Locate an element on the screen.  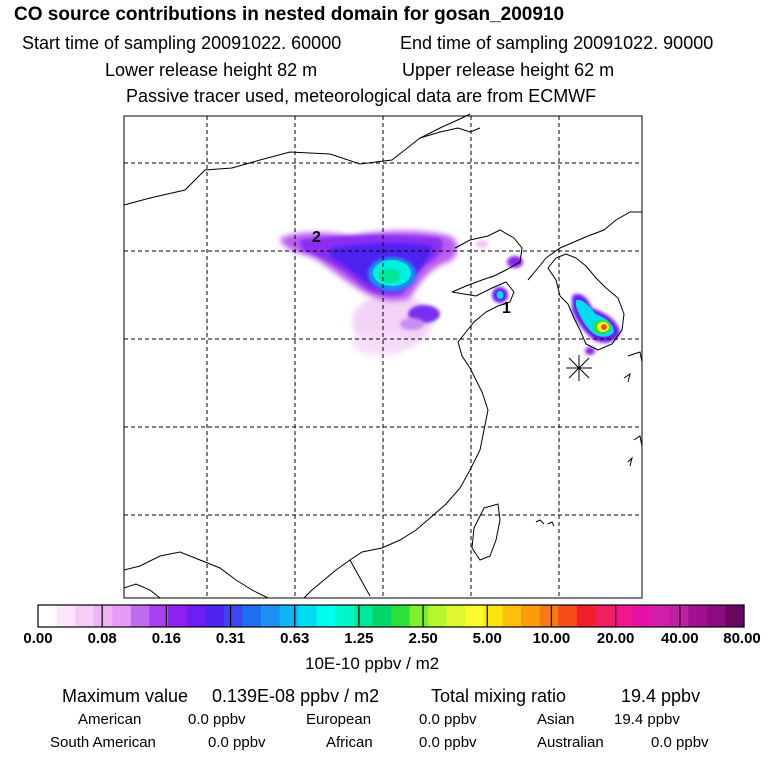
receptor-star-icon is located at coordinates (579, 368).